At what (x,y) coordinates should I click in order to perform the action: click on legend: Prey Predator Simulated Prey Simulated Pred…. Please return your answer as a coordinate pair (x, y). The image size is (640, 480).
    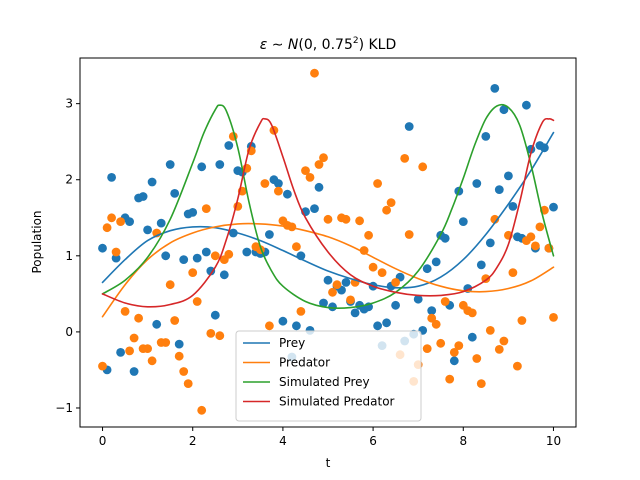
    Looking at the image, I should click on (328, 376).